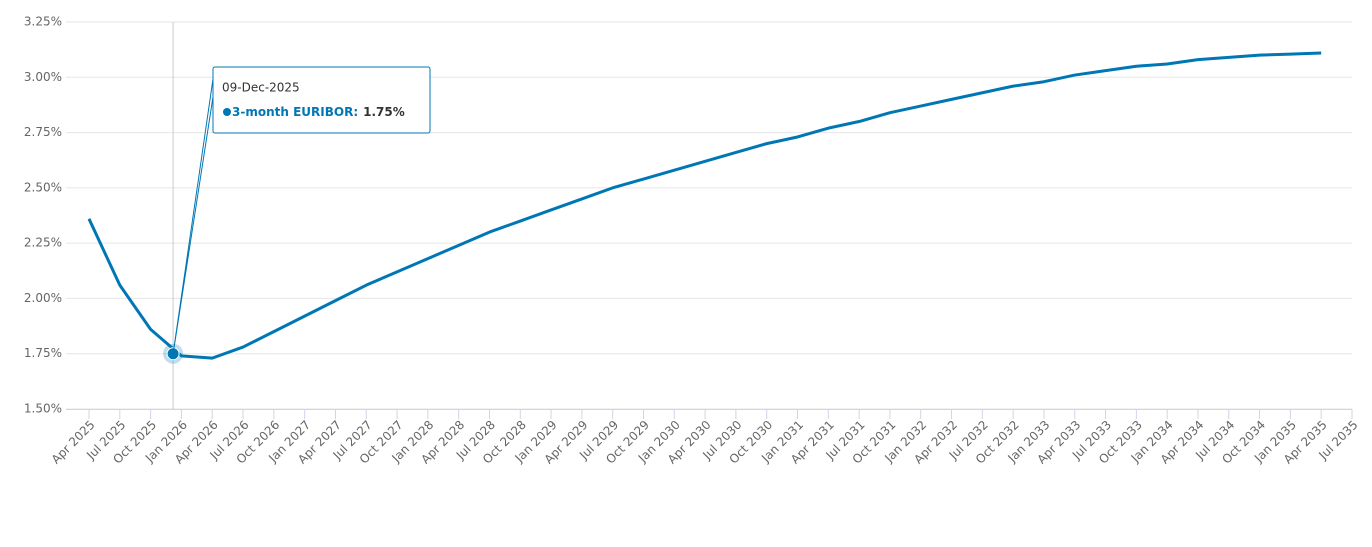  I want to click on tooltip-value: 1.75%, so click(384, 112).